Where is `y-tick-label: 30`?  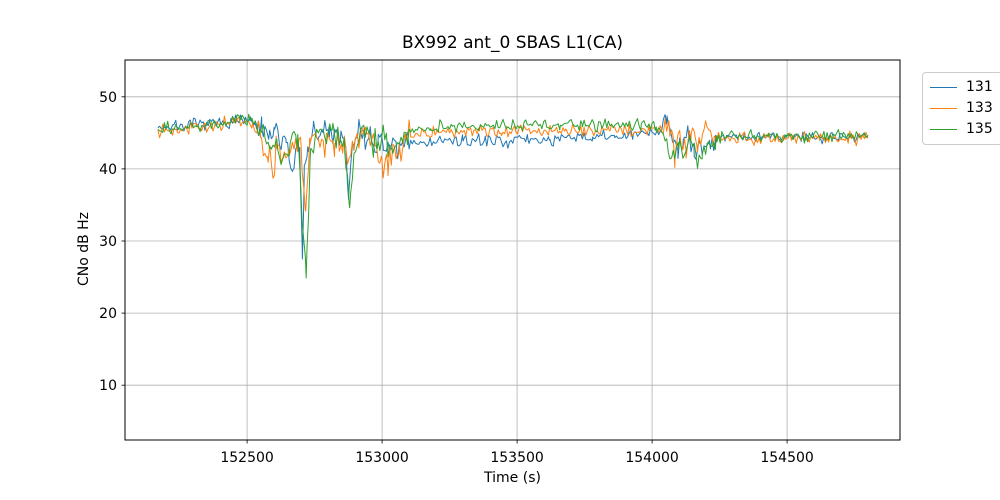 y-tick-label: 30 is located at coordinates (108, 242).